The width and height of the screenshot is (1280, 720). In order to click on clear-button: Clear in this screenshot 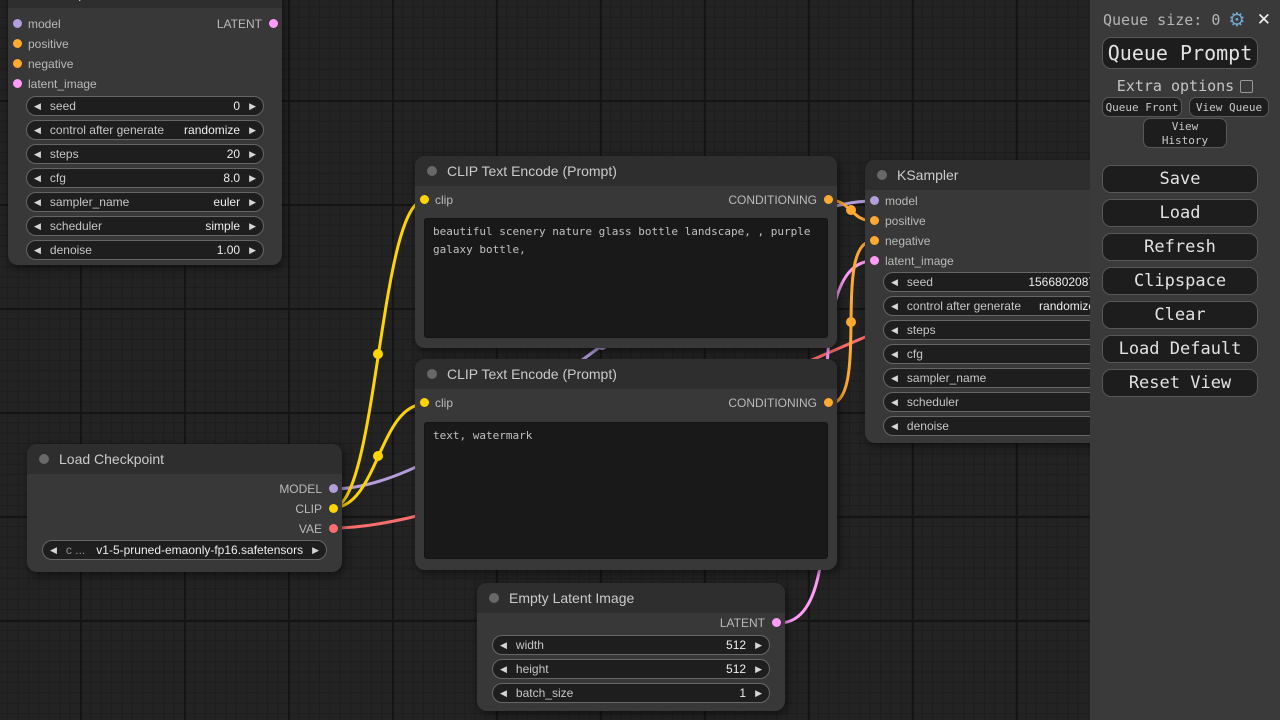, I will do `click(1180, 315)`.